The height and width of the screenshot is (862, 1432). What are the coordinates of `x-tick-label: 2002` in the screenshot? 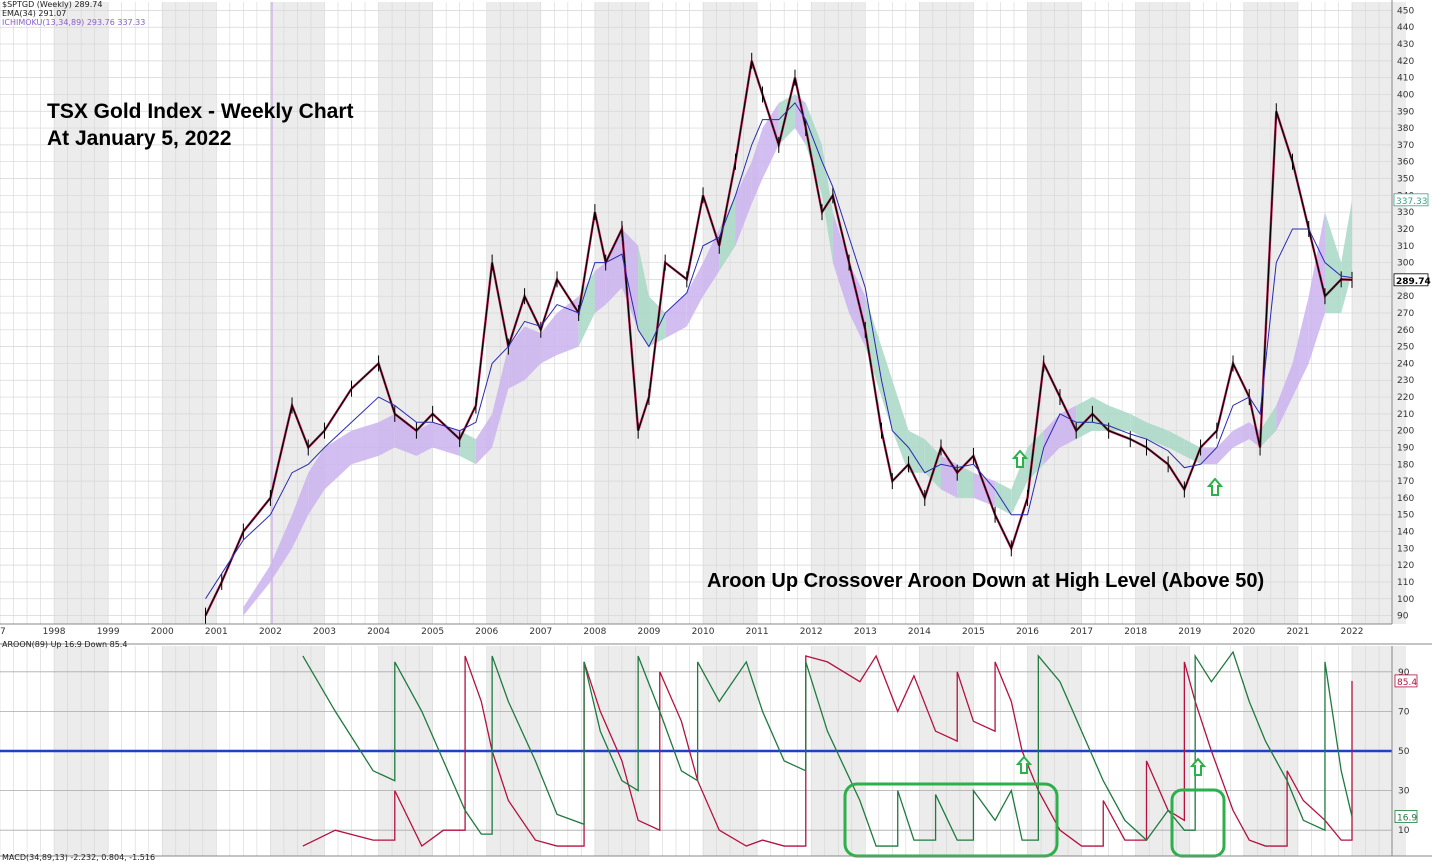 It's located at (270, 632).